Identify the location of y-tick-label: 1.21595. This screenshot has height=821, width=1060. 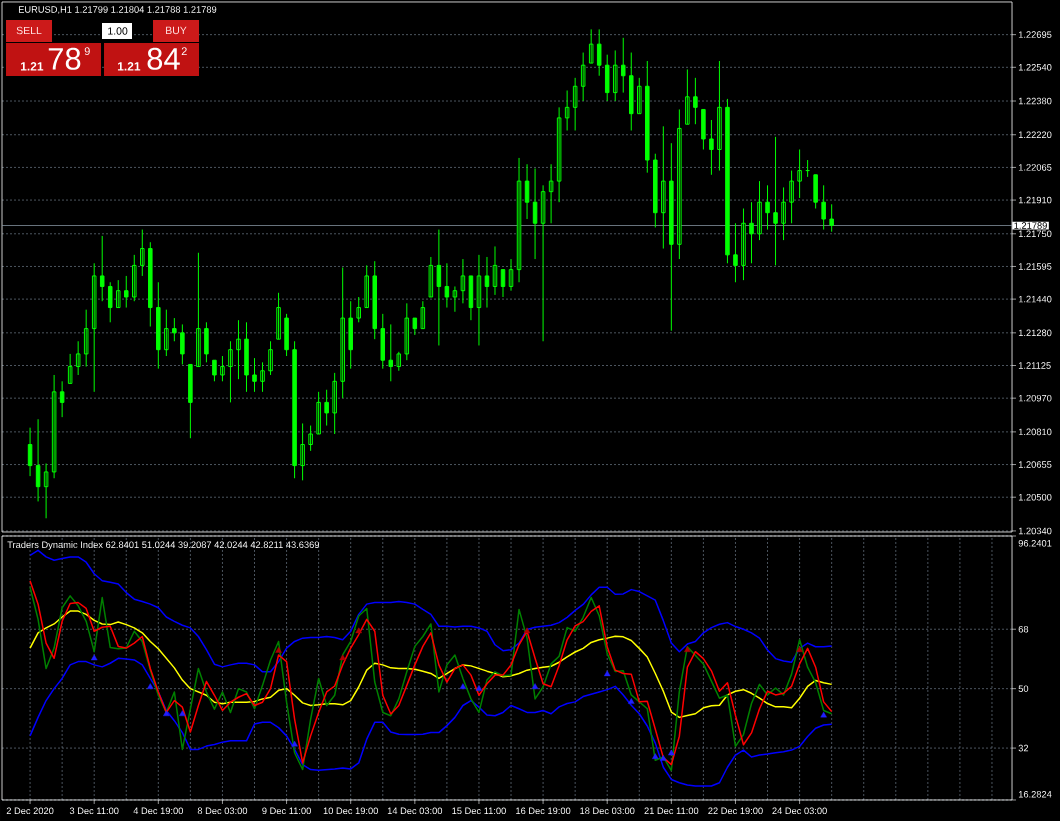
(1035, 266).